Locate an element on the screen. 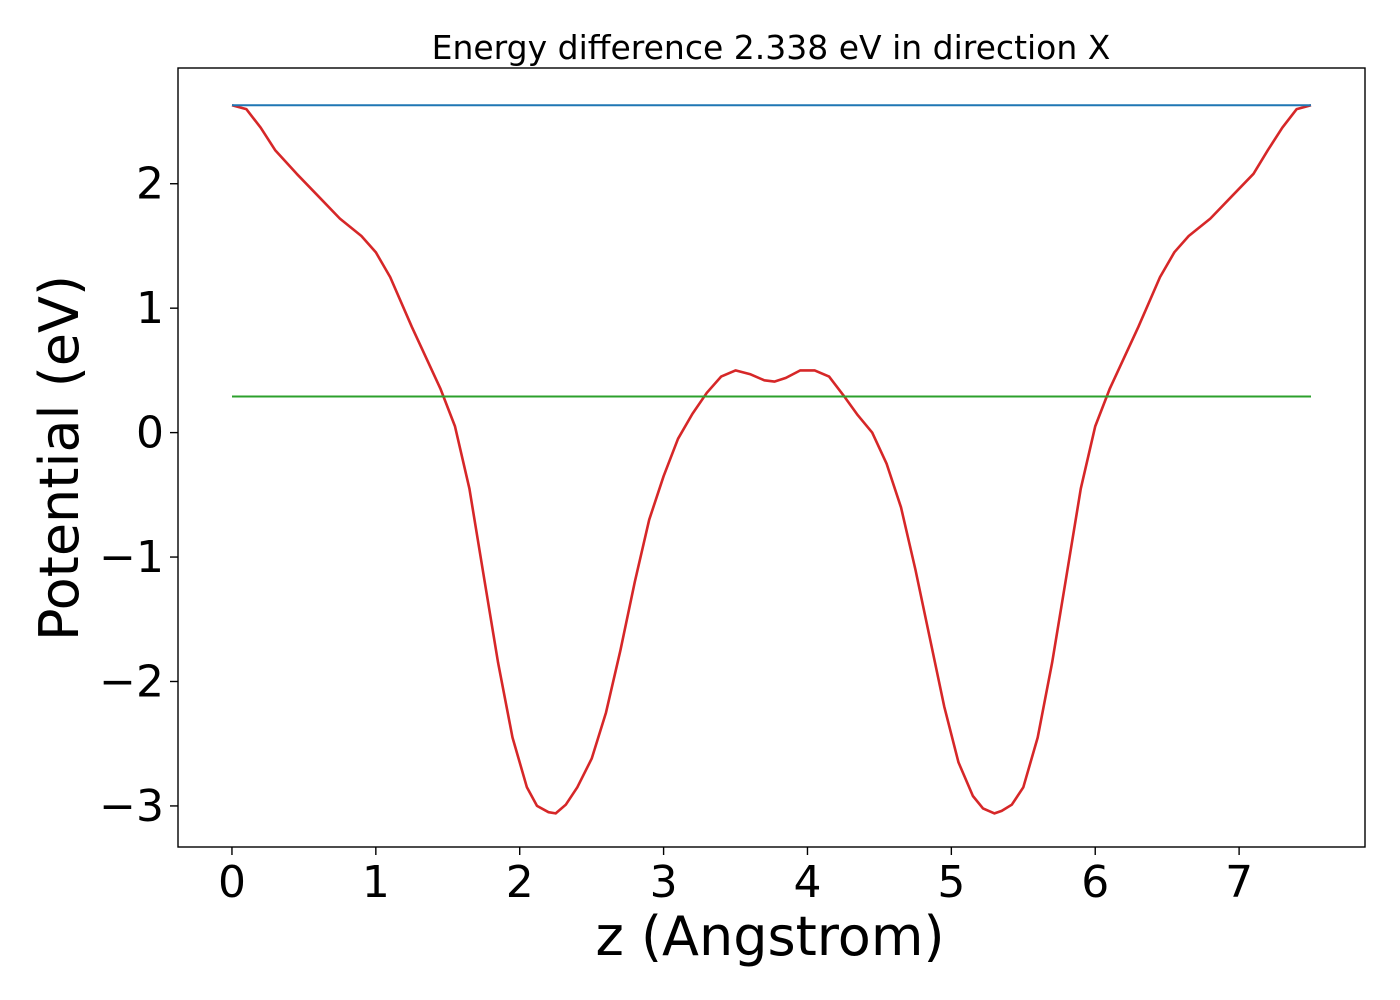 The height and width of the screenshot is (1000, 1400). y-tick-label: −3 is located at coordinates (131, 806).